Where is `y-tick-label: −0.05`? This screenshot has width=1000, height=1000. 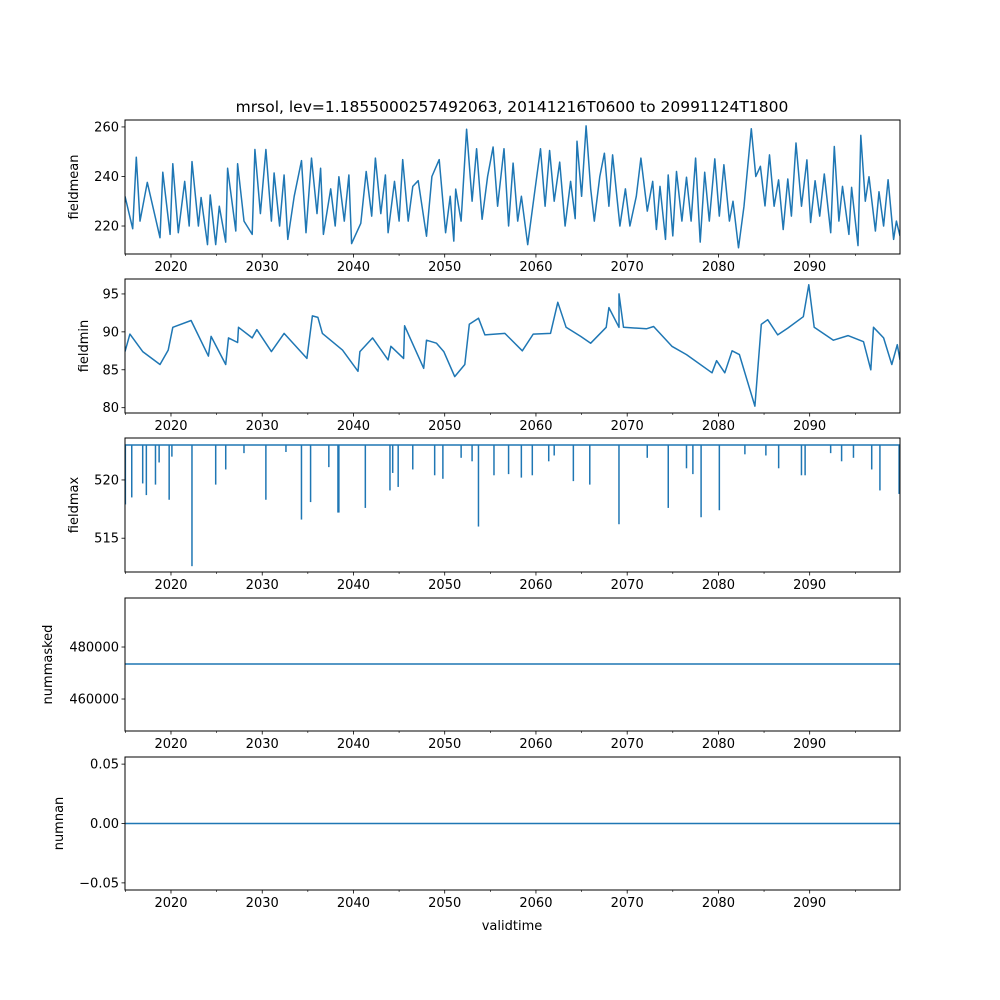
y-tick-label: −0.05 is located at coordinates (99, 883).